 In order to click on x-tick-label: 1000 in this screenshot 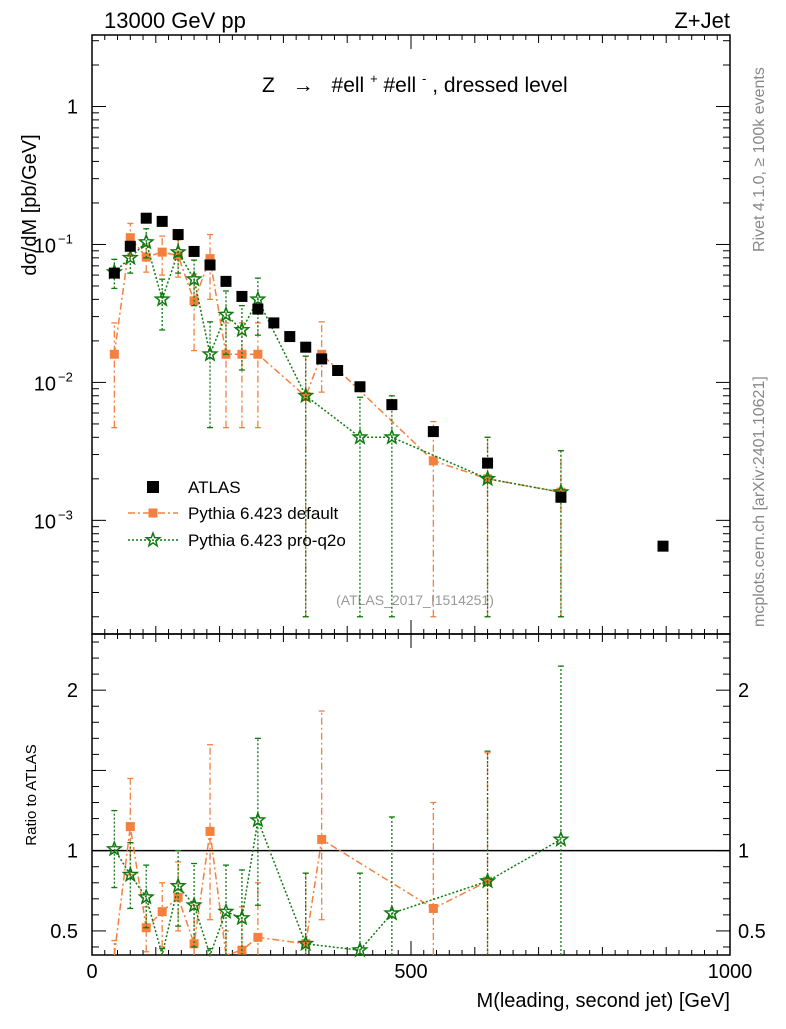, I will do `click(730, 972)`.